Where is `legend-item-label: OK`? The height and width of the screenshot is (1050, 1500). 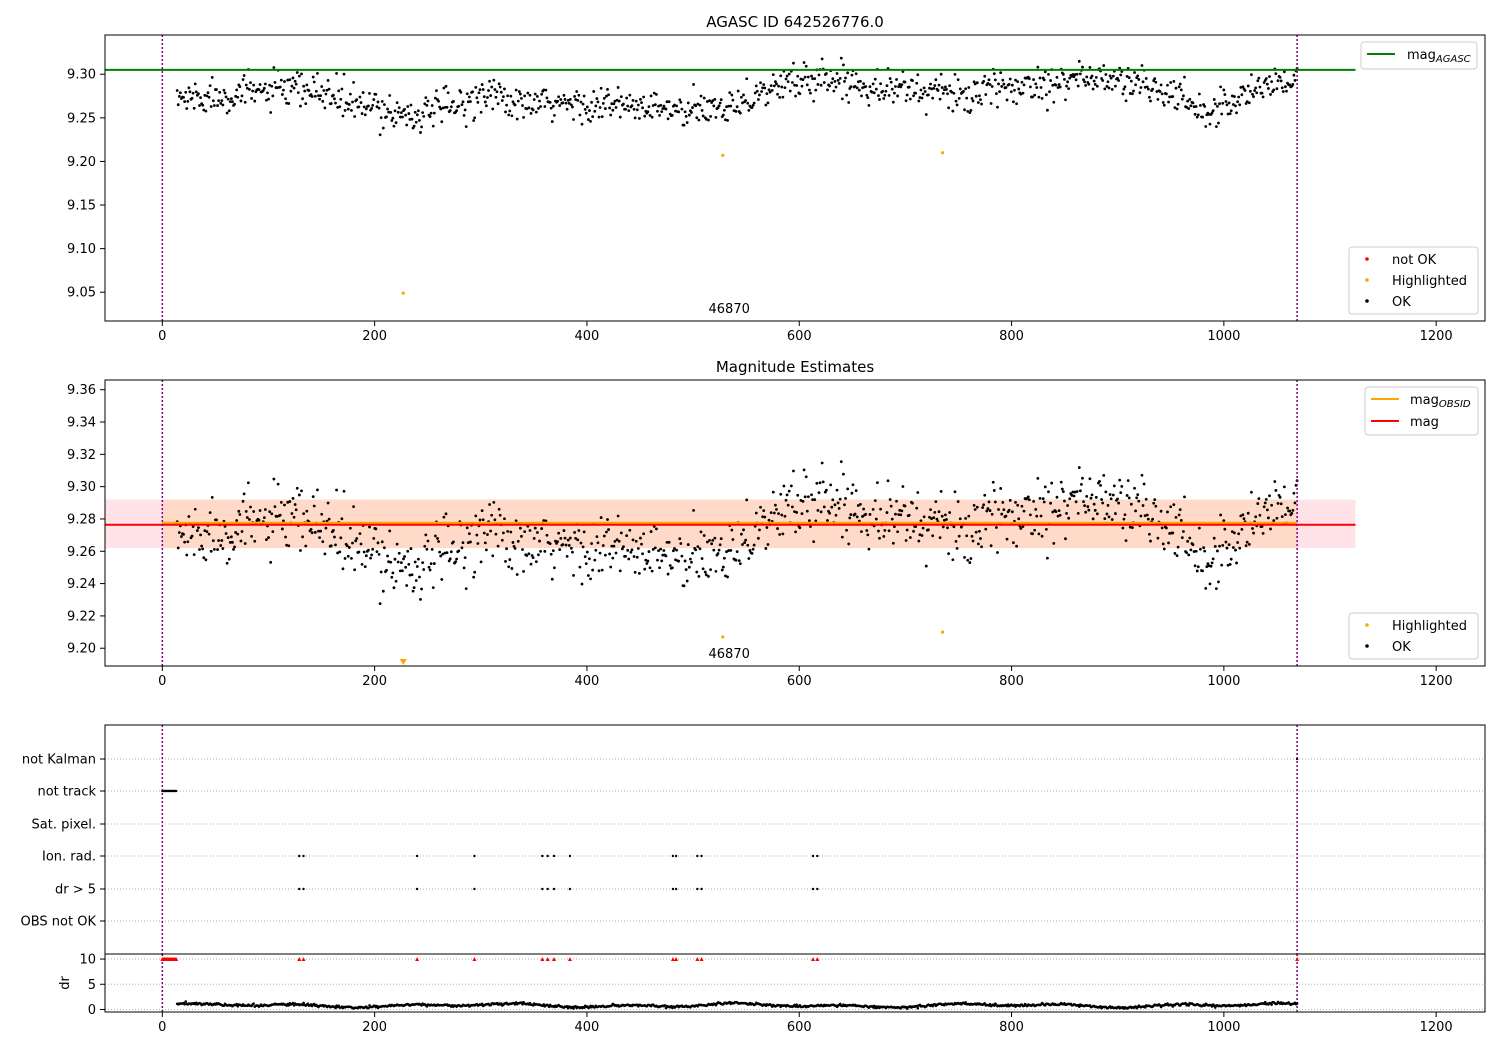 legend-item-label: OK is located at coordinates (1401, 647).